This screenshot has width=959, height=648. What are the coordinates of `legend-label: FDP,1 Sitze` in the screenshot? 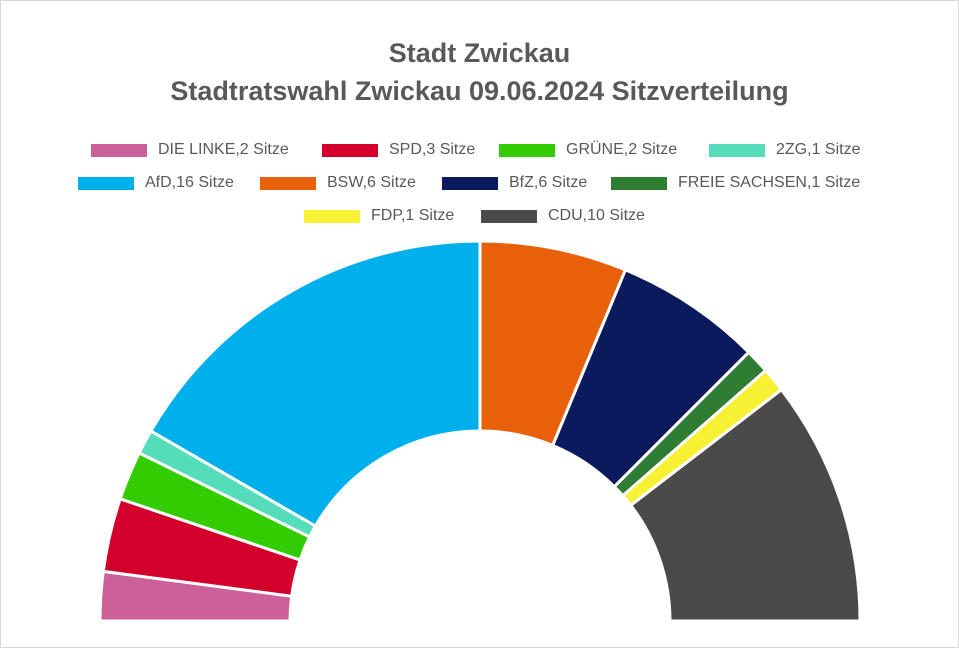 It's located at (413, 215).